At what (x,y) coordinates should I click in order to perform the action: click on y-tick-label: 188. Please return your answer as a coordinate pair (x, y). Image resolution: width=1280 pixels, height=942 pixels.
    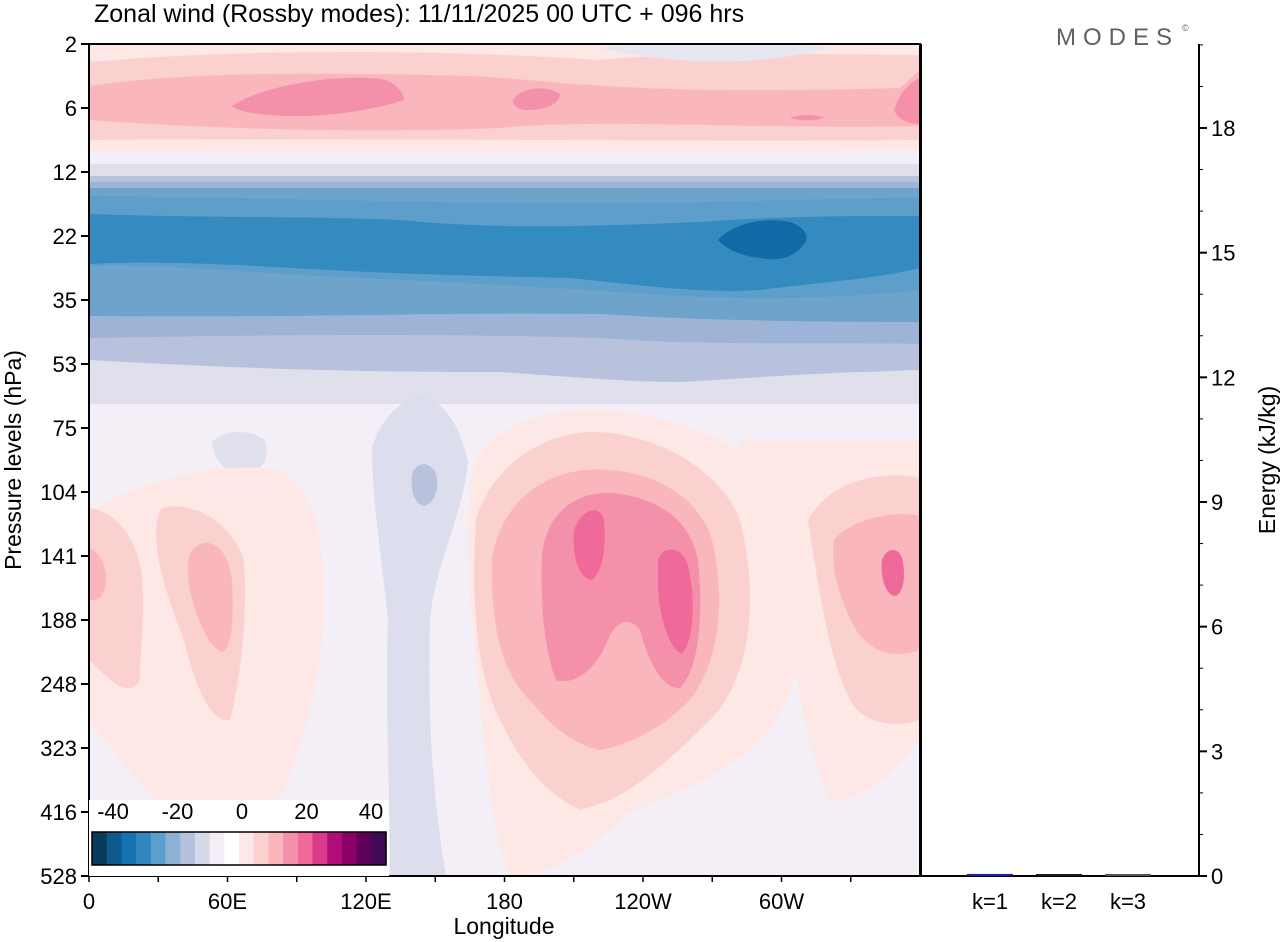
    Looking at the image, I should click on (58, 620).